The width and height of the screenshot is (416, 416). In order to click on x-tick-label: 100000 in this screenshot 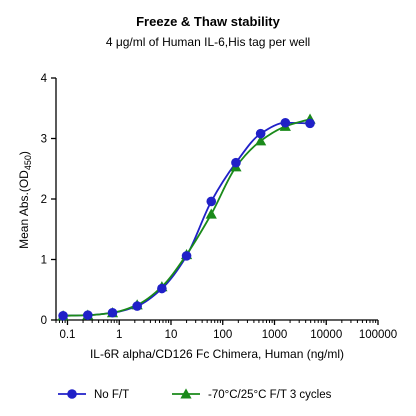, I will do `click(378, 335)`.